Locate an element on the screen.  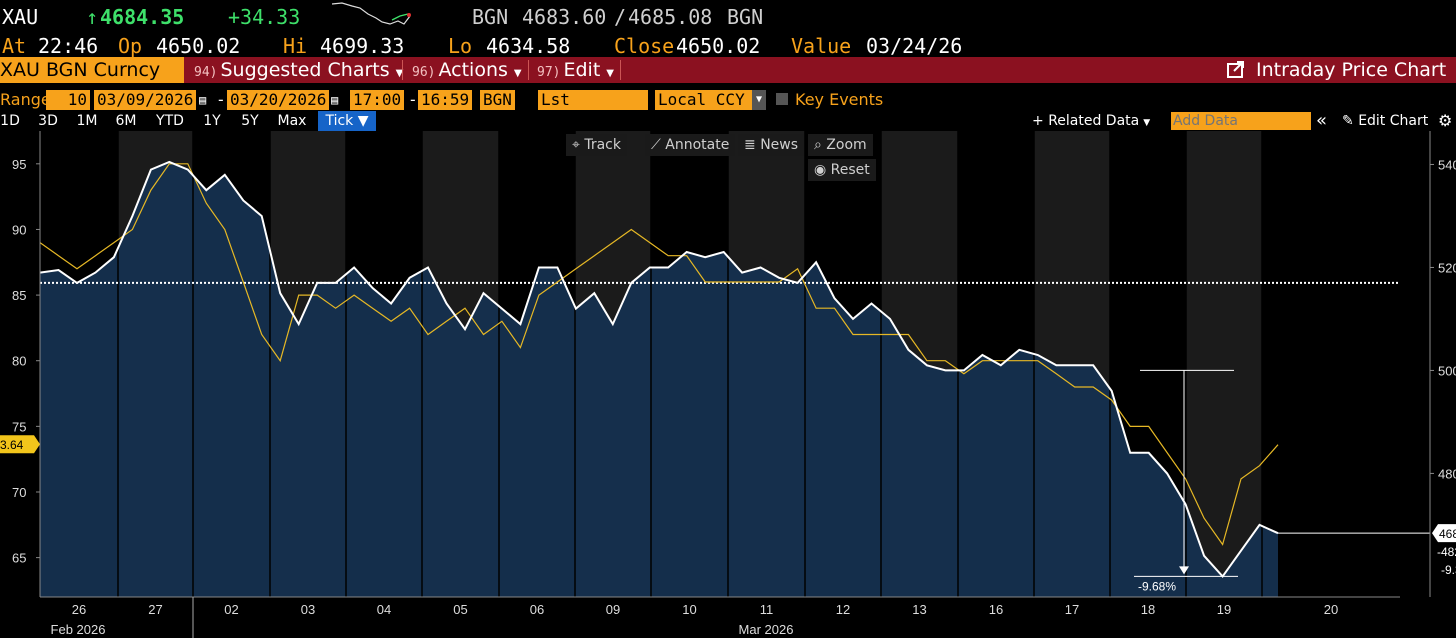
annotate-tool: ⟋ Annotate is located at coordinates (690, 145).